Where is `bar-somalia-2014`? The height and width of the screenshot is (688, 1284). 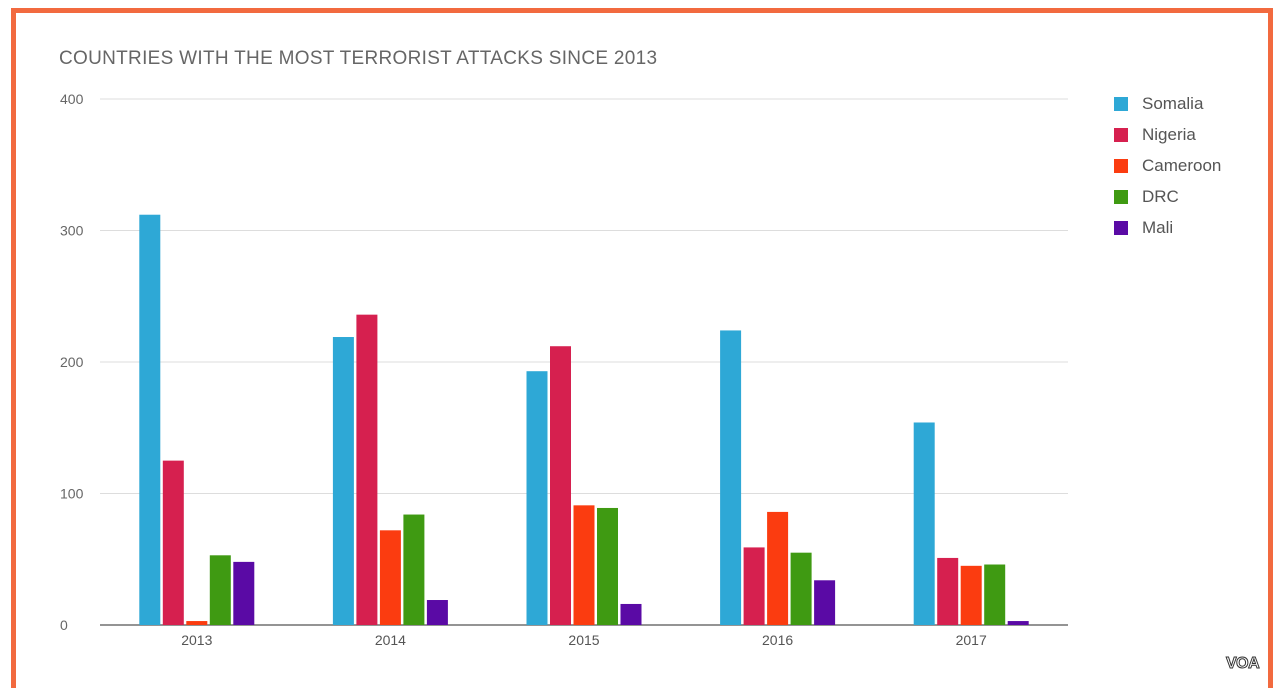 bar-somalia-2014 is located at coordinates (343, 481).